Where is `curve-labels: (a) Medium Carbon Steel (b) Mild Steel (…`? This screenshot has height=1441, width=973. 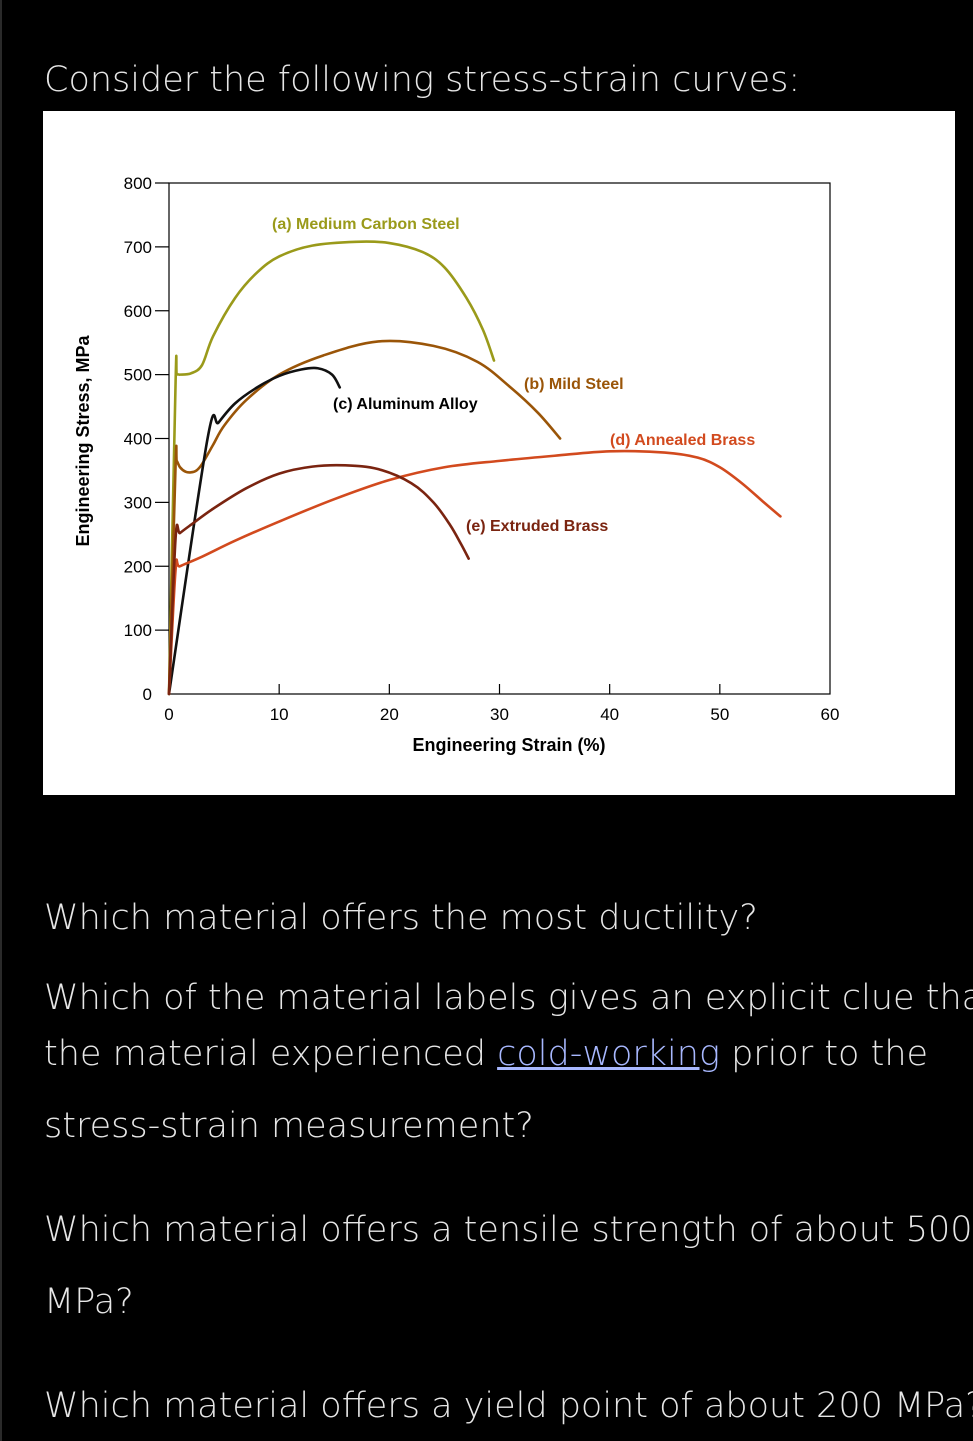
curve-labels: (a) Medium Carbon Steel (b) Mild Steel (… is located at coordinates (513, 375).